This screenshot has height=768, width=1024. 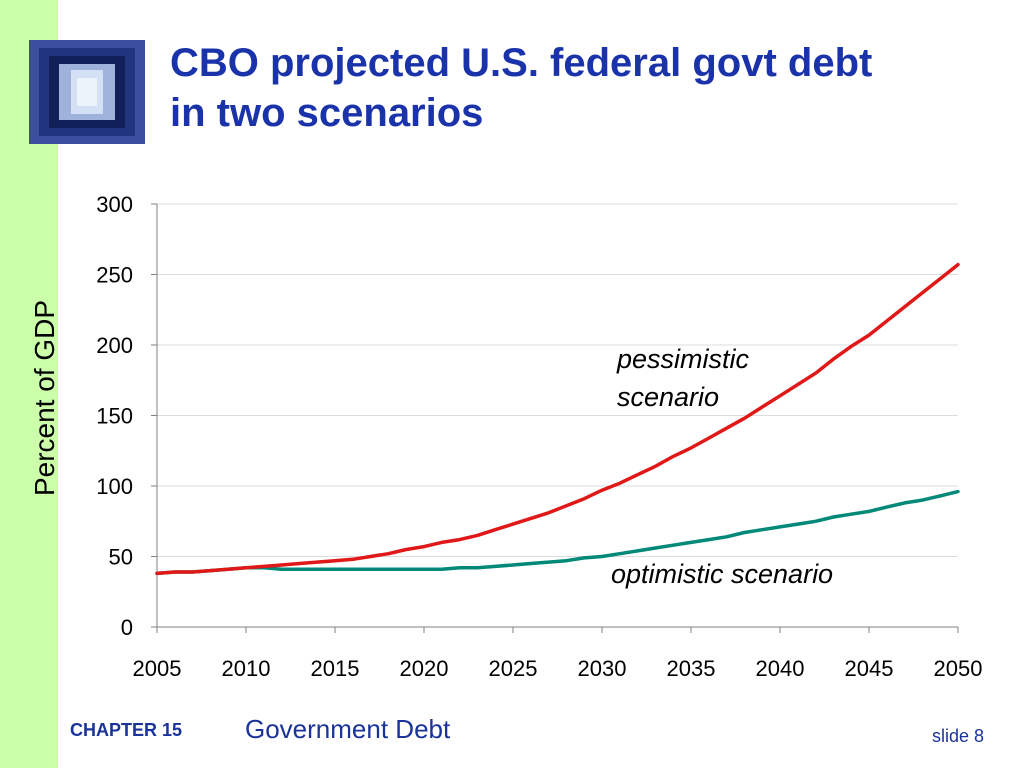 What do you see at coordinates (121, 557) in the screenshot?
I see `y-tick-label: 50` at bounding box center [121, 557].